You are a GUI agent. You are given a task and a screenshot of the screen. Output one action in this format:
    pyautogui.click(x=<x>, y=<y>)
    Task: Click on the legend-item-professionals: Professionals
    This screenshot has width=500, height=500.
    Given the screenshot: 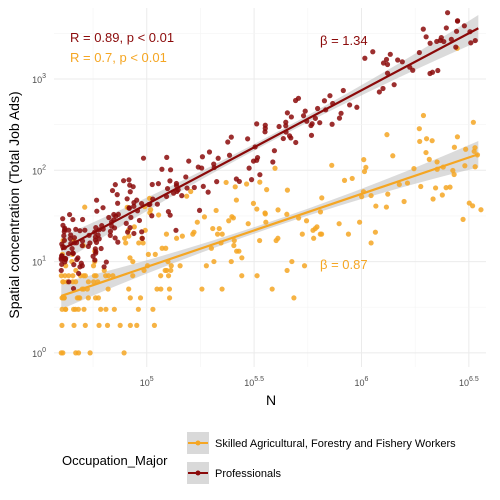 What is the action you would take?
    pyautogui.click(x=234, y=473)
    